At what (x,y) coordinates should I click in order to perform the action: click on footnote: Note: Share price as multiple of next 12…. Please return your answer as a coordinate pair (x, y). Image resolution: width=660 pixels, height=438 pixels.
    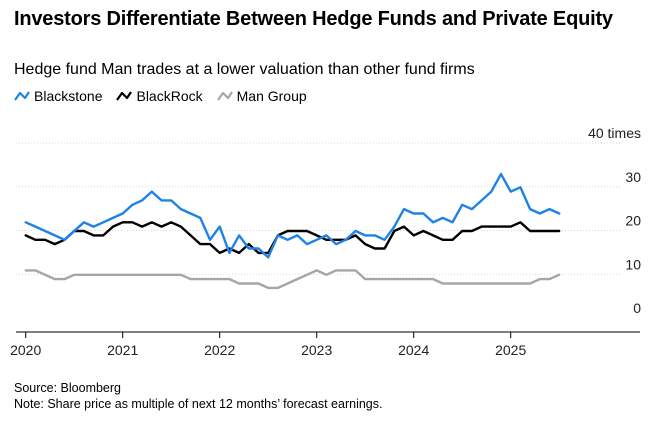
    Looking at the image, I should click on (198, 404).